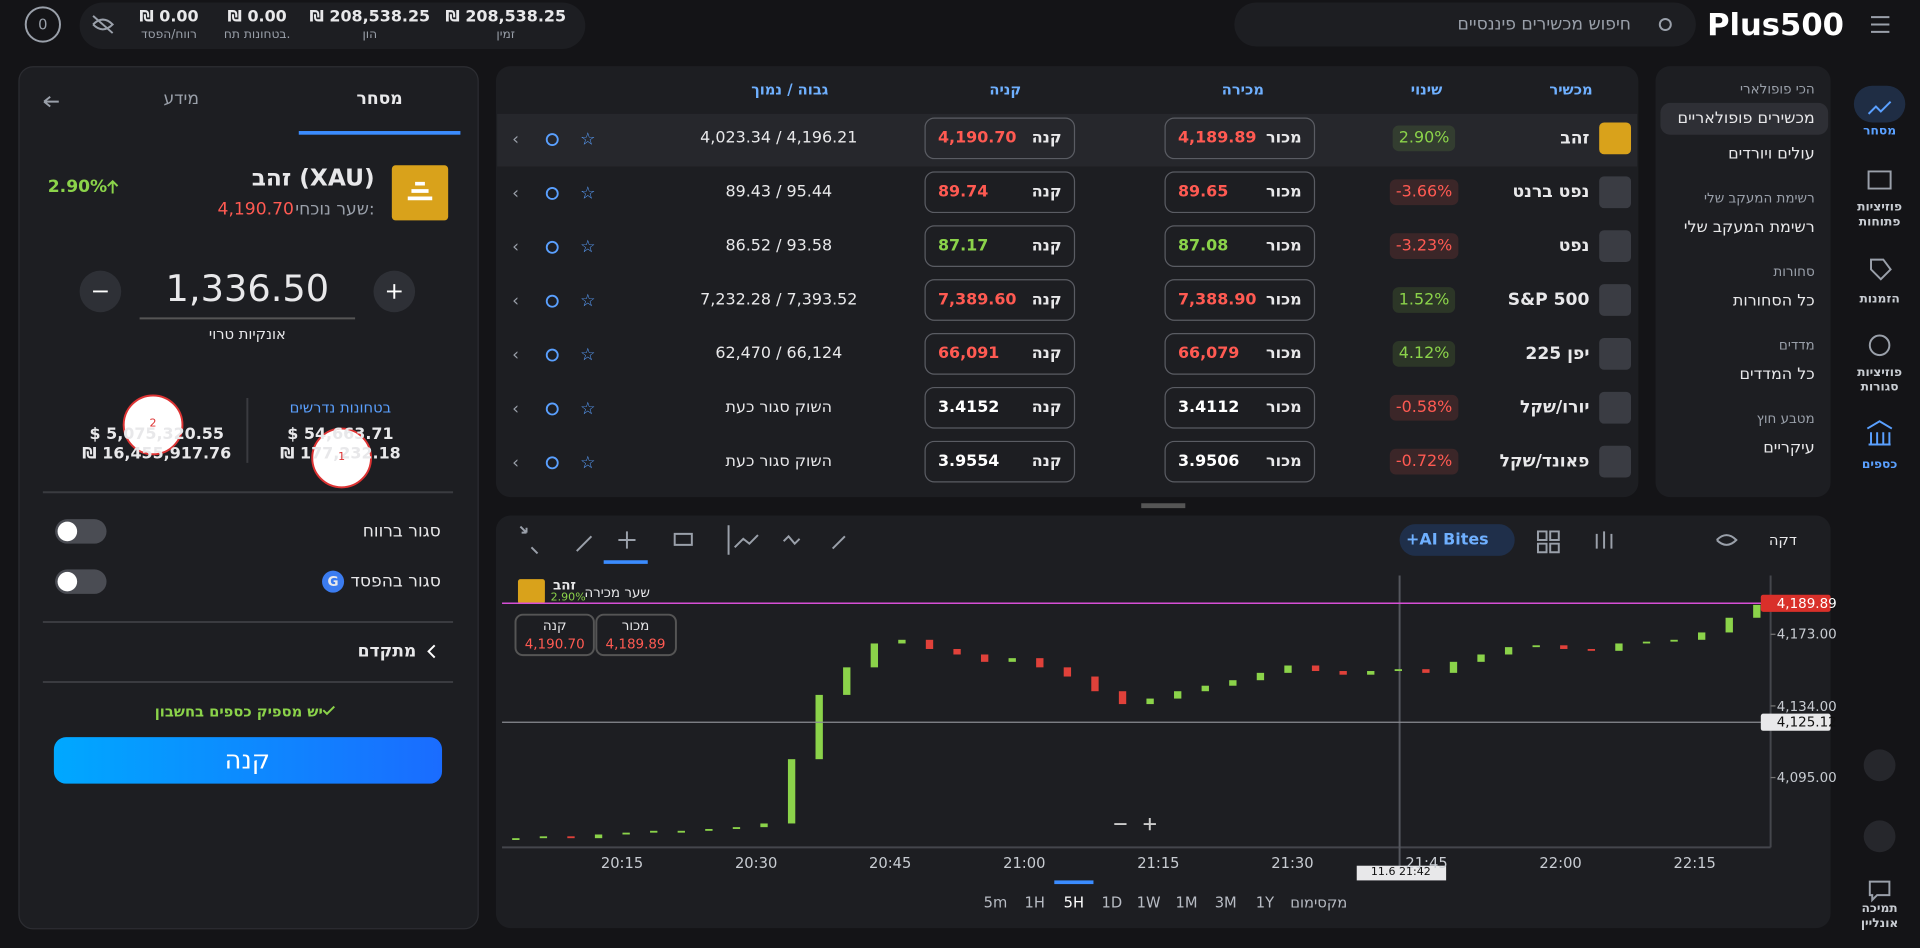  I want to click on ai-pill, so click(1457, 540).